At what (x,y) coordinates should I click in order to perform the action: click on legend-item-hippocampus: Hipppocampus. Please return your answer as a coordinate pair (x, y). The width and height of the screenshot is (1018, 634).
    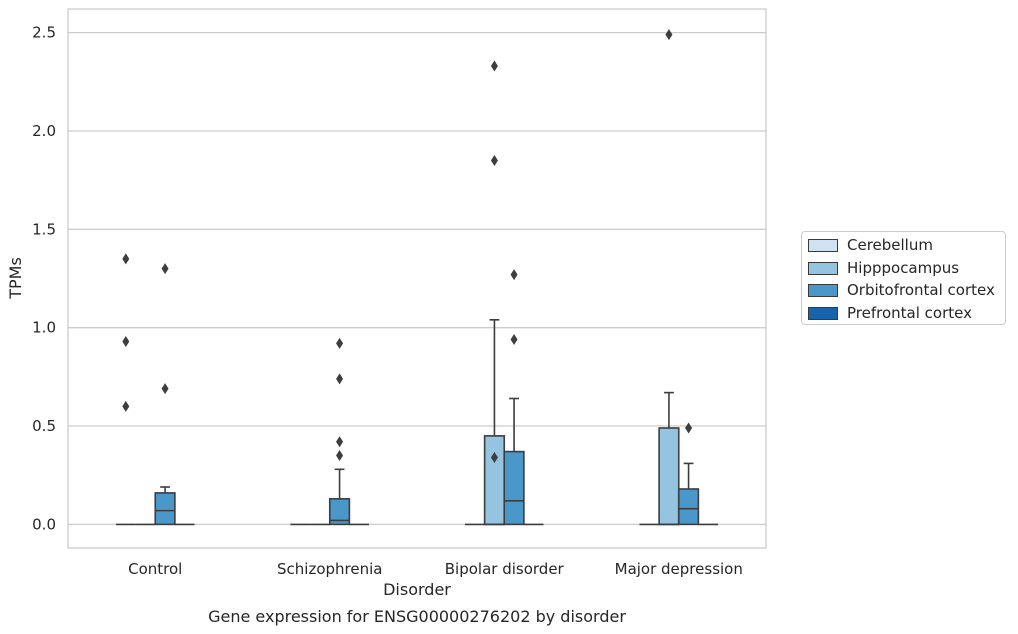
    Looking at the image, I should click on (883, 268).